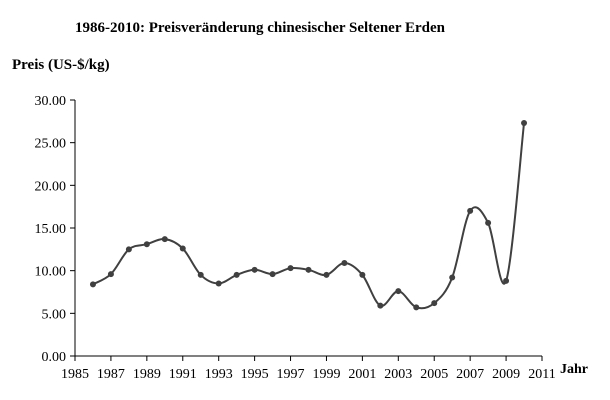  Describe the element at coordinates (51, 144) in the screenshot. I see `y-tick-label: 25.00` at that location.